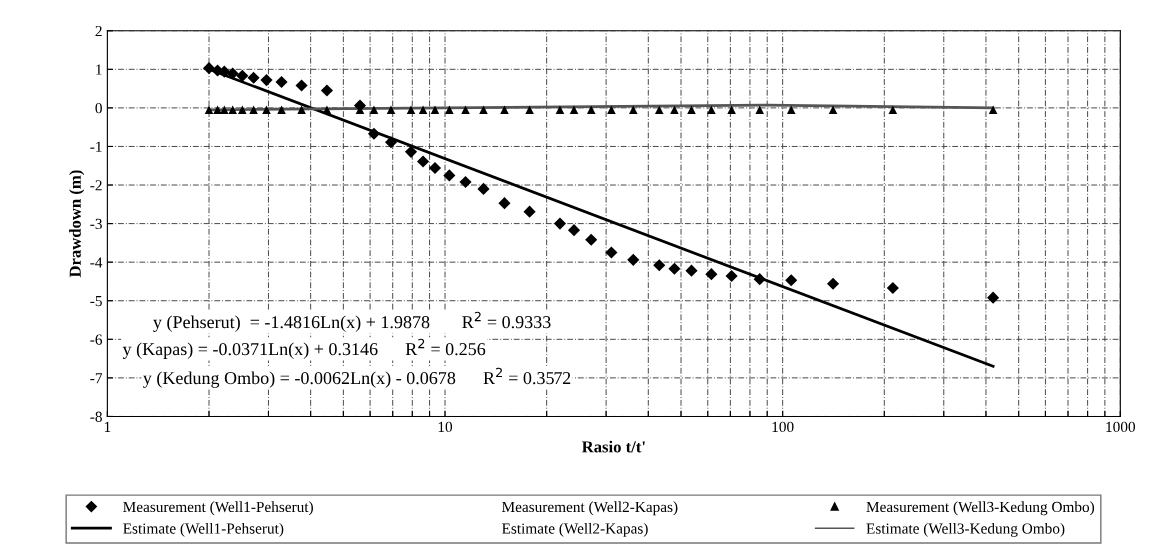 Image resolution: width=1167 pixels, height=559 pixels. Describe the element at coordinates (96, 224) in the screenshot. I see `y-tick-label: -3` at that location.